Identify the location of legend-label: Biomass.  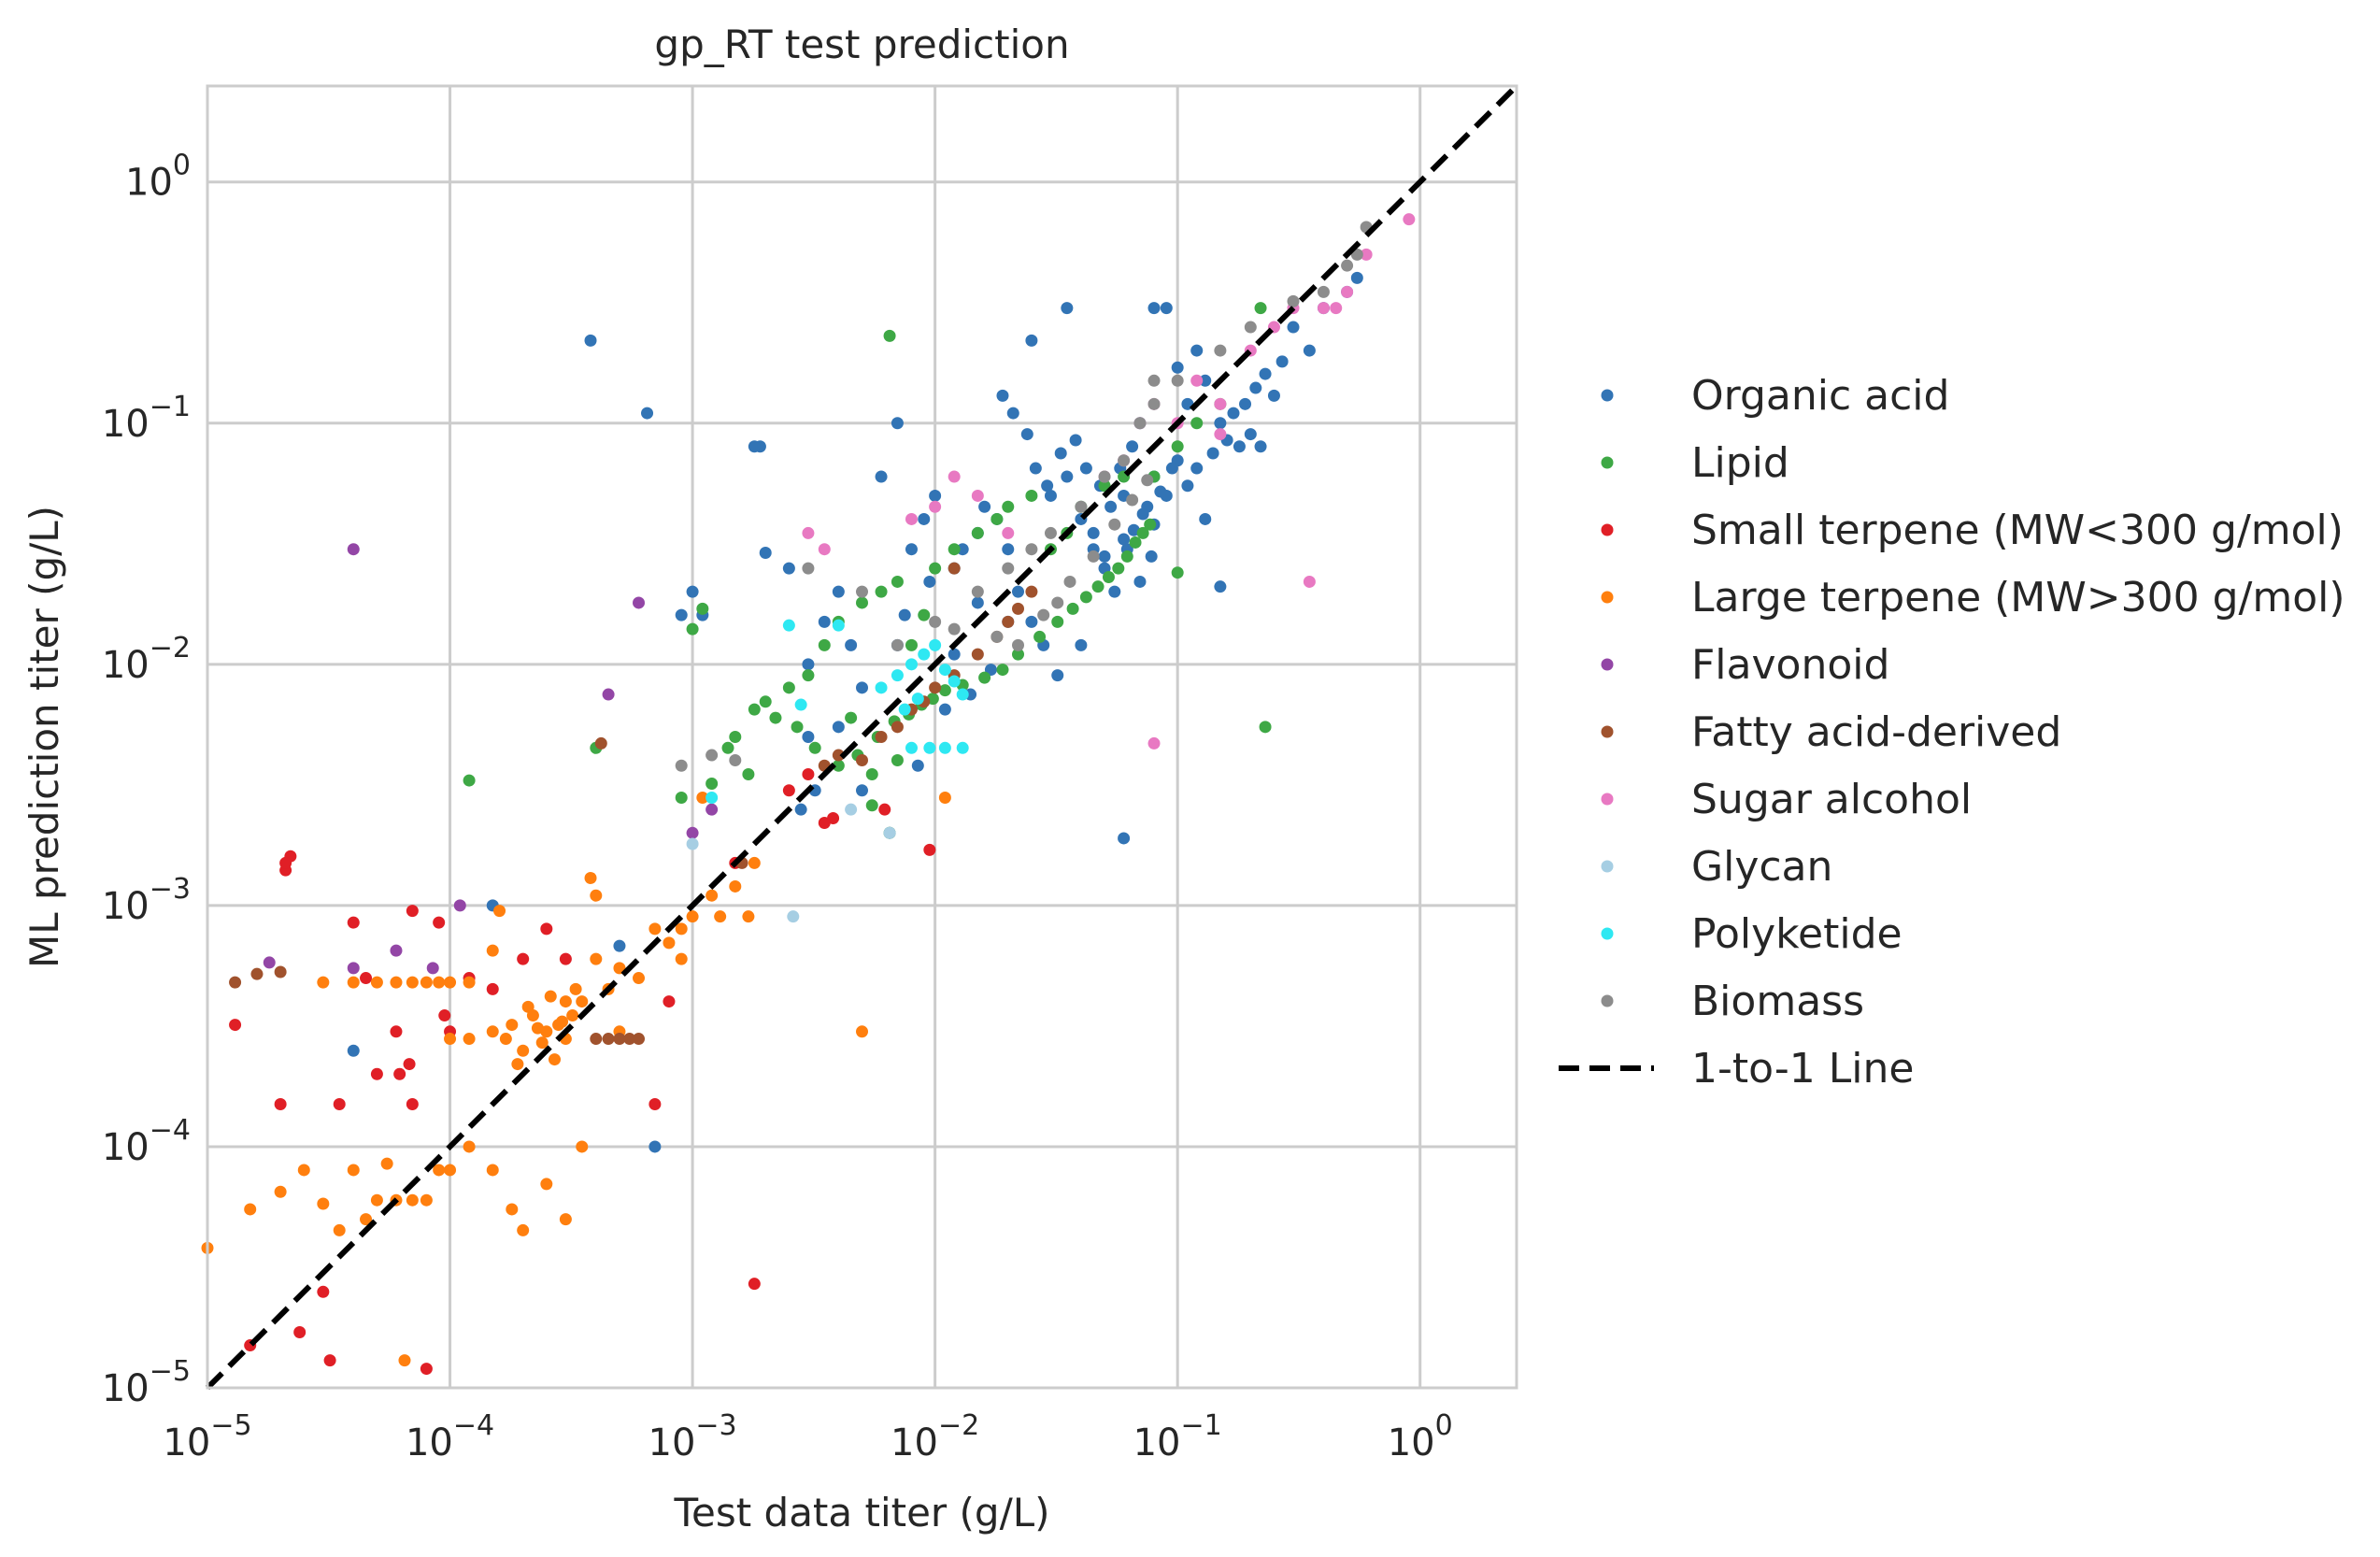
(1777, 1001).